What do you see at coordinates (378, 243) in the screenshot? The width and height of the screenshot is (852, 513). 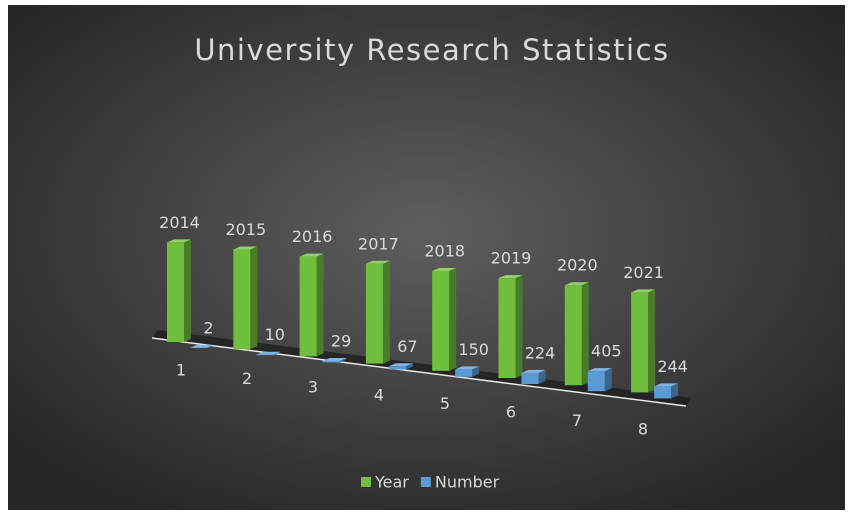 I see `data-label: 2017` at bounding box center [378, 243].